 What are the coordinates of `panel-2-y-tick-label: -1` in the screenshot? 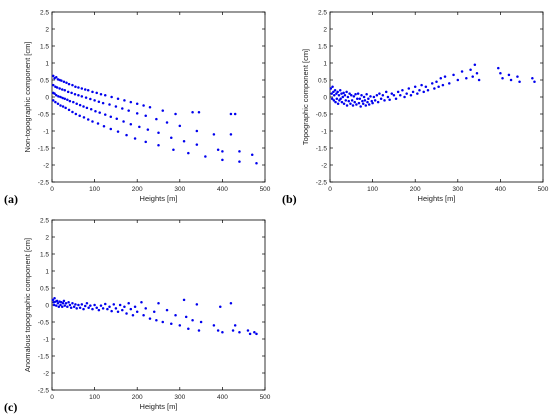 It's located at (324, 131).